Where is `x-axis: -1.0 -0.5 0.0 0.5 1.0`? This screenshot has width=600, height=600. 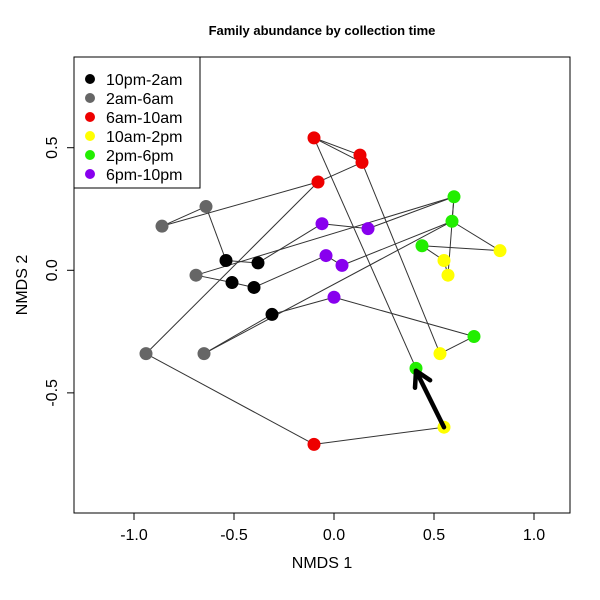 x-axis: -1.0 -0.5 0.0 0.5 1.0 is located at coordinates (332, 528).